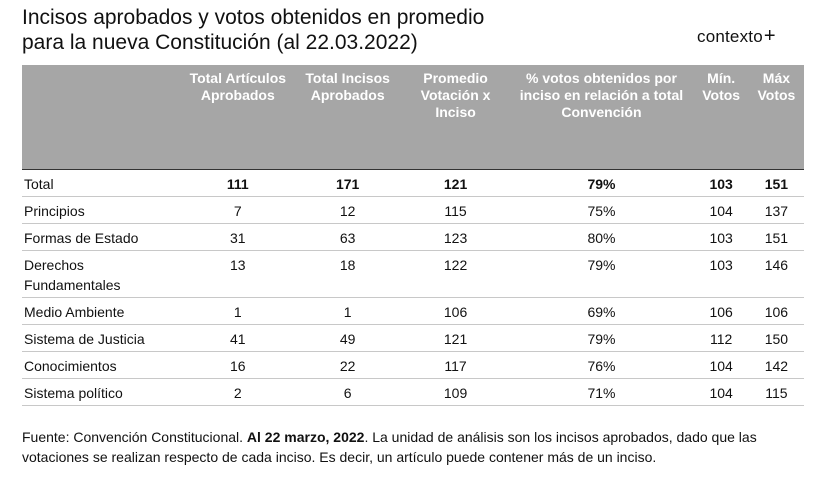 The height and width of the screenshot is (492, 823). Describe the element at coordinates (776, 210) in the screenshot. I see `table-cell: 137` at that location.